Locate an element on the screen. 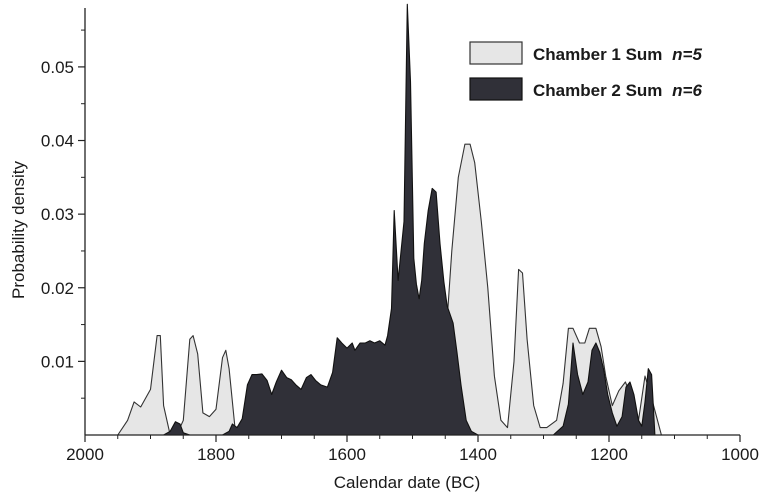  x-tick-label: 1200 is located at coordinates (609, 454).